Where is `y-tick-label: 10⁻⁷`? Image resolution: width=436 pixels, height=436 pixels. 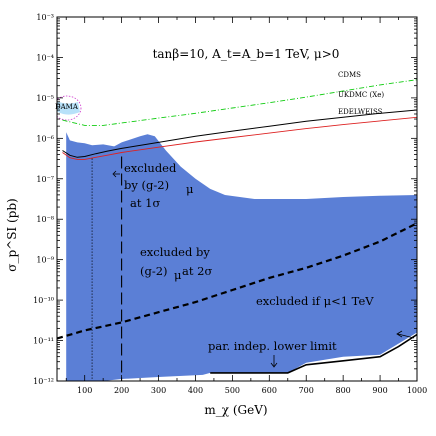
y-tick-label: 10⁻⁷ is located at coordinates (45, 179).